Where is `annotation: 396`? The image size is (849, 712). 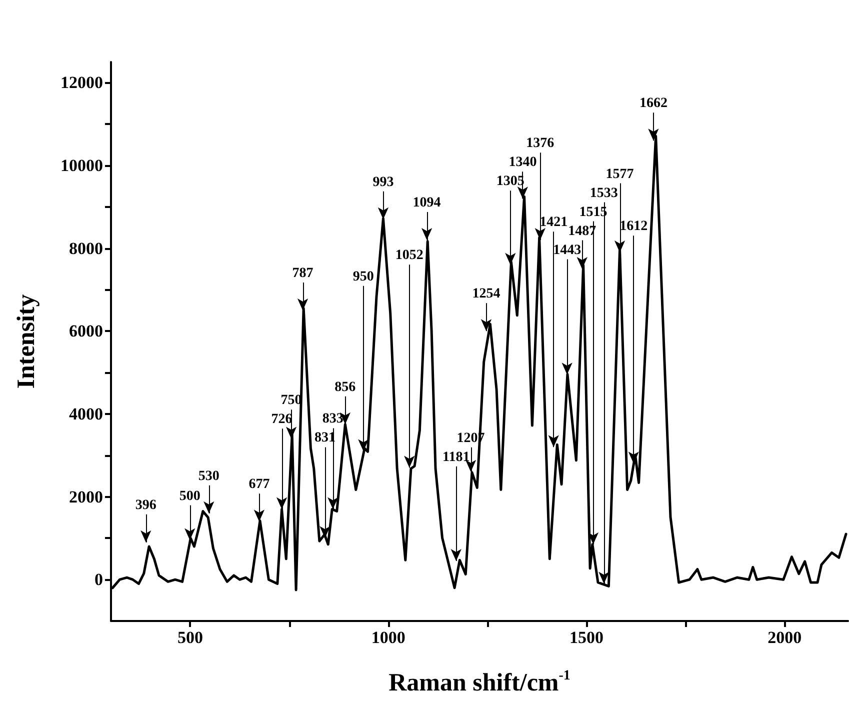
annotation: 396 is located at coordinates (145, 505).